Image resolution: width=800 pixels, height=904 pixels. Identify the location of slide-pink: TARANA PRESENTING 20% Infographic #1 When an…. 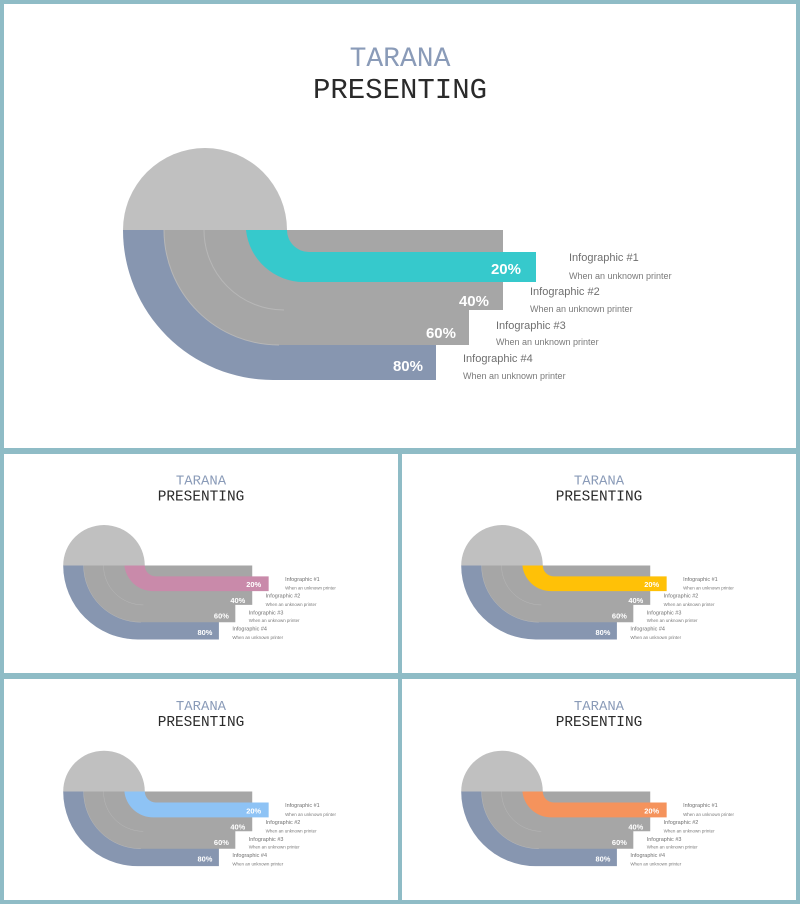
(201, 563).